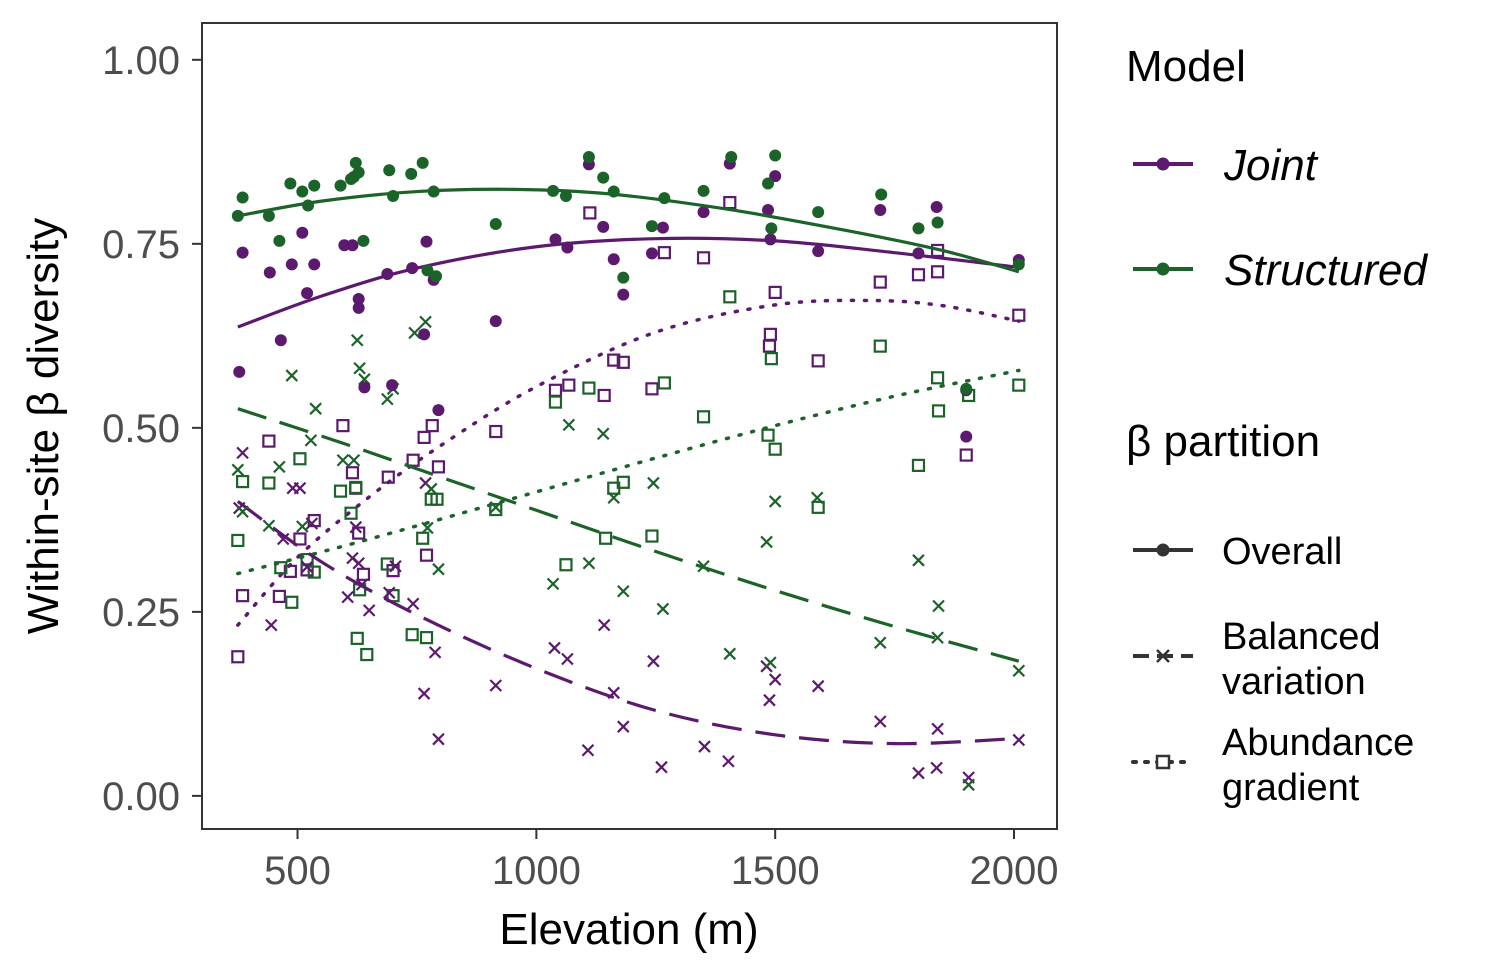  What do you see at coordinates (775, 871) in the screenshot?
I see `x-tick-label: 1500` at bounding box center [775, 871].